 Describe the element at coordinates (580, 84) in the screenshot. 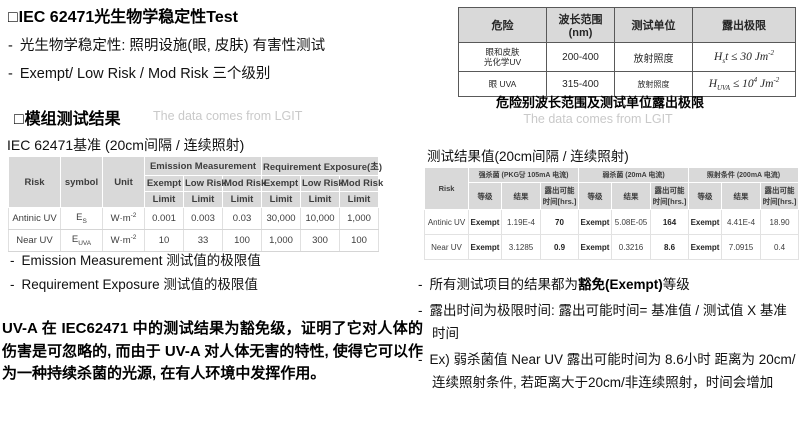

I see `wavelength-cell: 315-400` at that location.